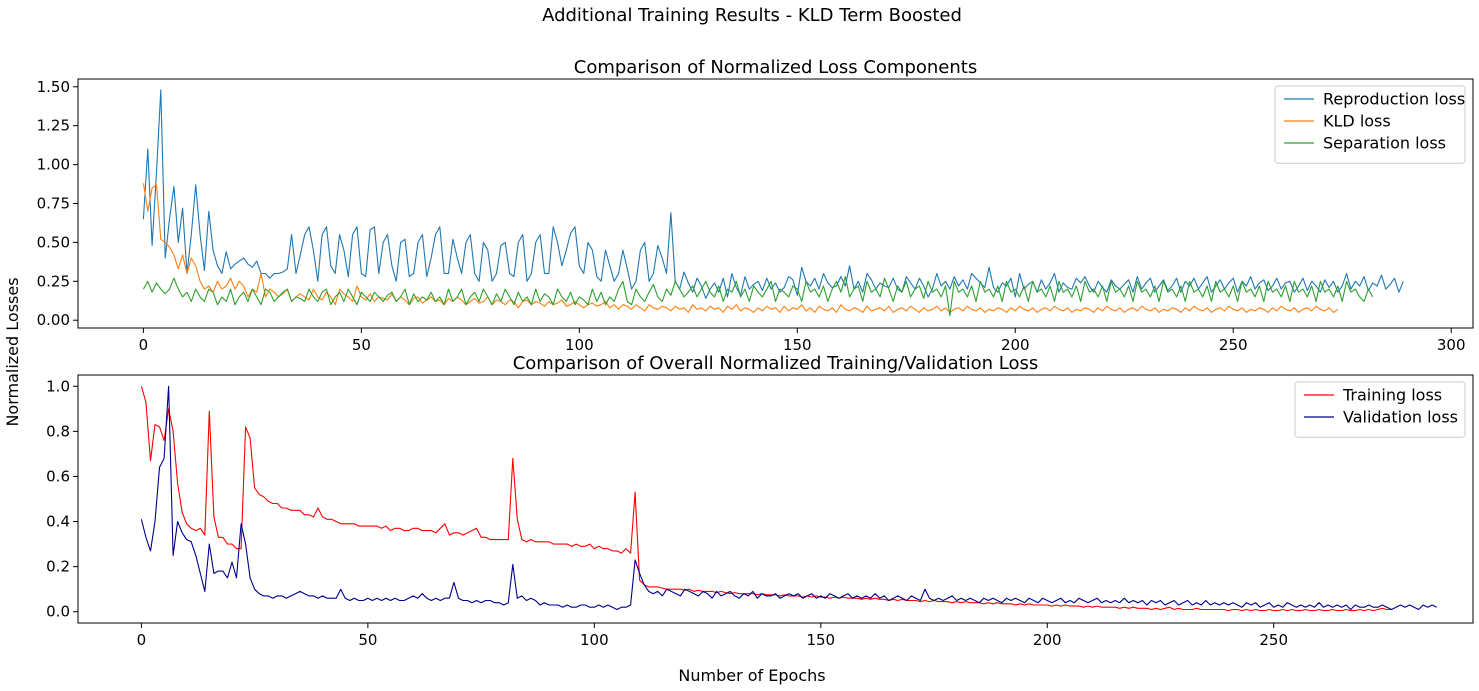 The image size is (1479, 691). I want to click on top-y-tick-label: 1.50, so click(53, 87).